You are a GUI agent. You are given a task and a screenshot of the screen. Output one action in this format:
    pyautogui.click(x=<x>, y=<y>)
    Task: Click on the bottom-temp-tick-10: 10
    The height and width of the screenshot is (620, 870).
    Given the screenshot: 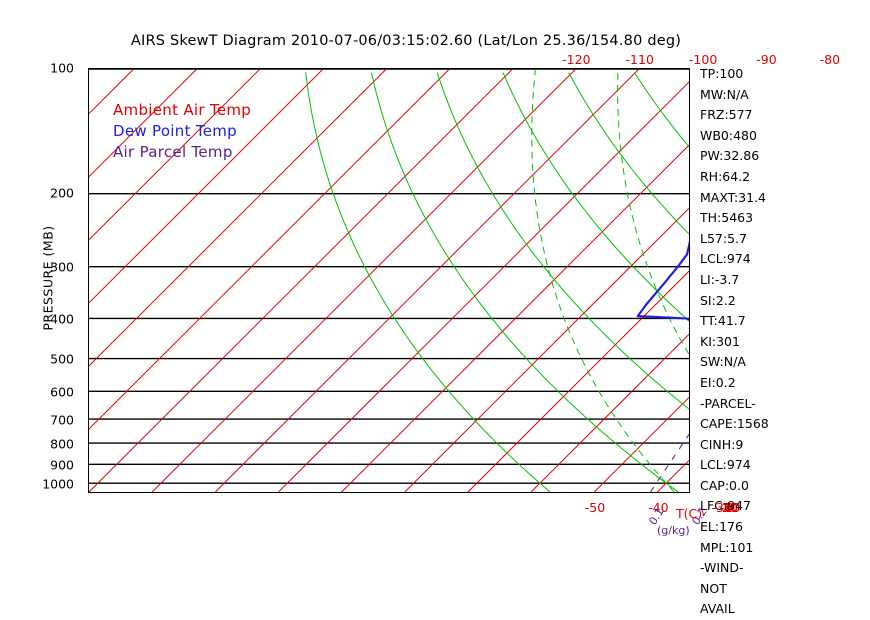 What is the action you would take?
    pyautogui.click(x=730, y=507)
    